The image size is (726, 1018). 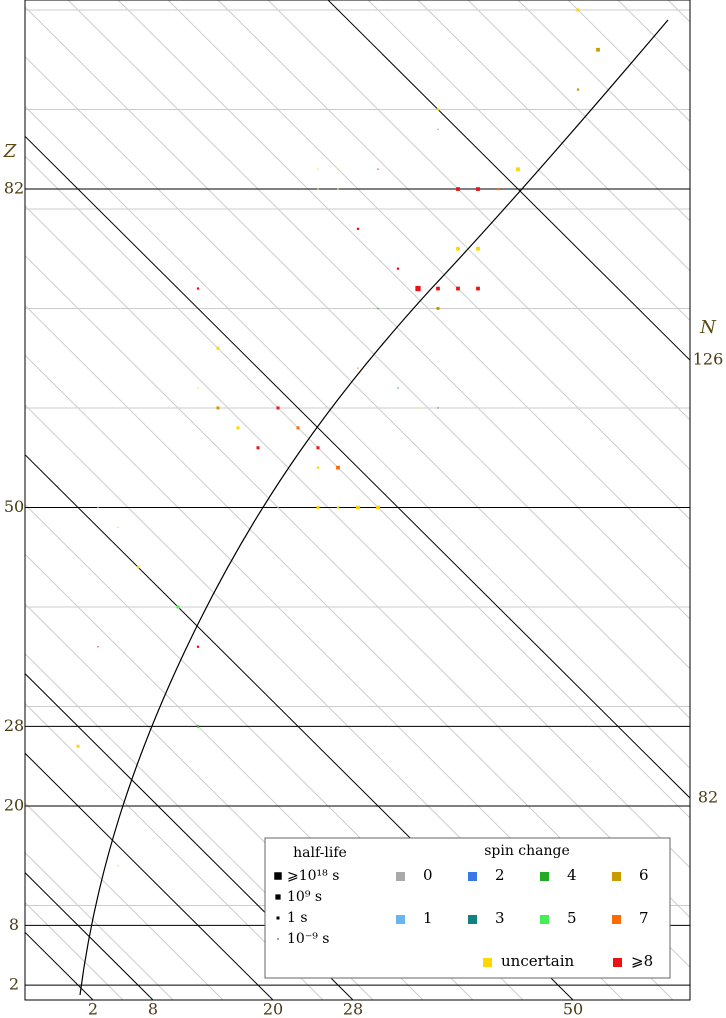 I want to click on legend-label: 1, so click(x=428, y=918).